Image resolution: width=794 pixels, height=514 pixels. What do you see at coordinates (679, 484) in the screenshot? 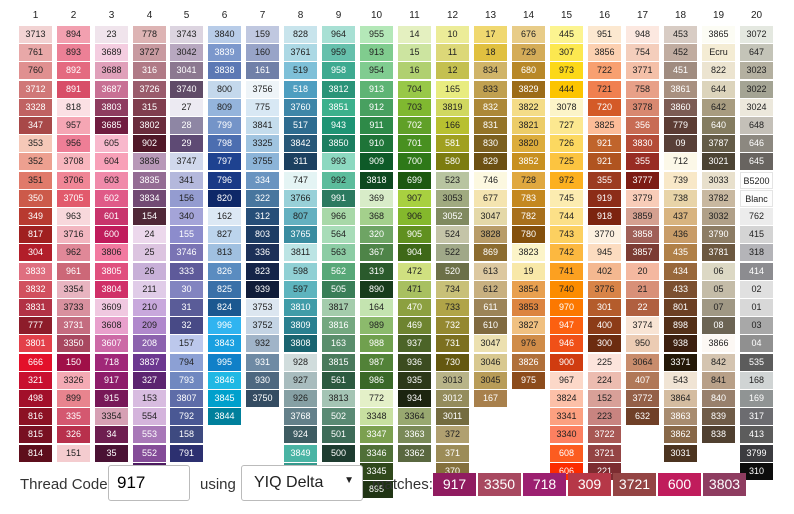
I see `match-chip: 600` at bounding box center [679, 484].